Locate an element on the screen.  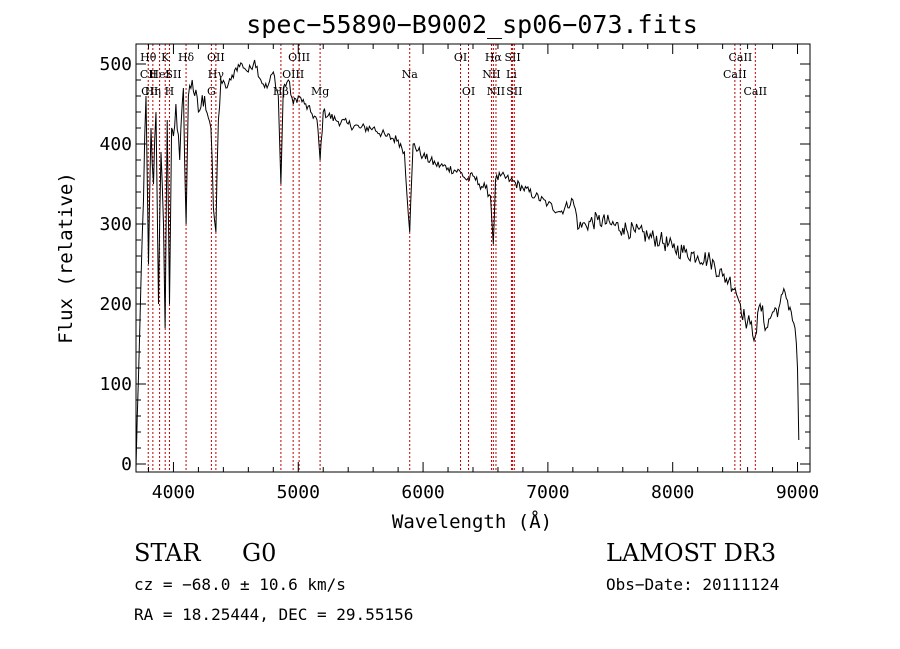
spectral-line-label: OII is located at coordinates (216, 57).